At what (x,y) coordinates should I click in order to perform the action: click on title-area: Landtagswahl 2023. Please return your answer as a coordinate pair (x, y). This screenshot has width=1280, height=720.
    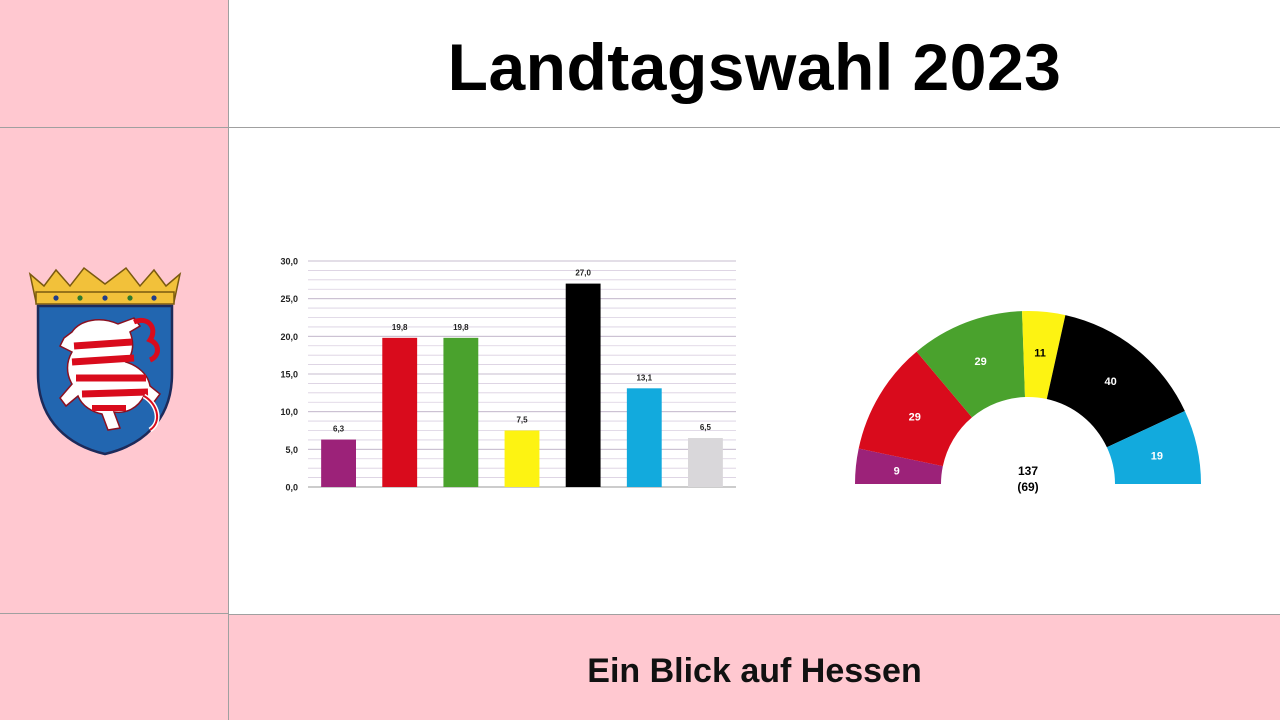
    Looking at the image, I should click on (754, 64).